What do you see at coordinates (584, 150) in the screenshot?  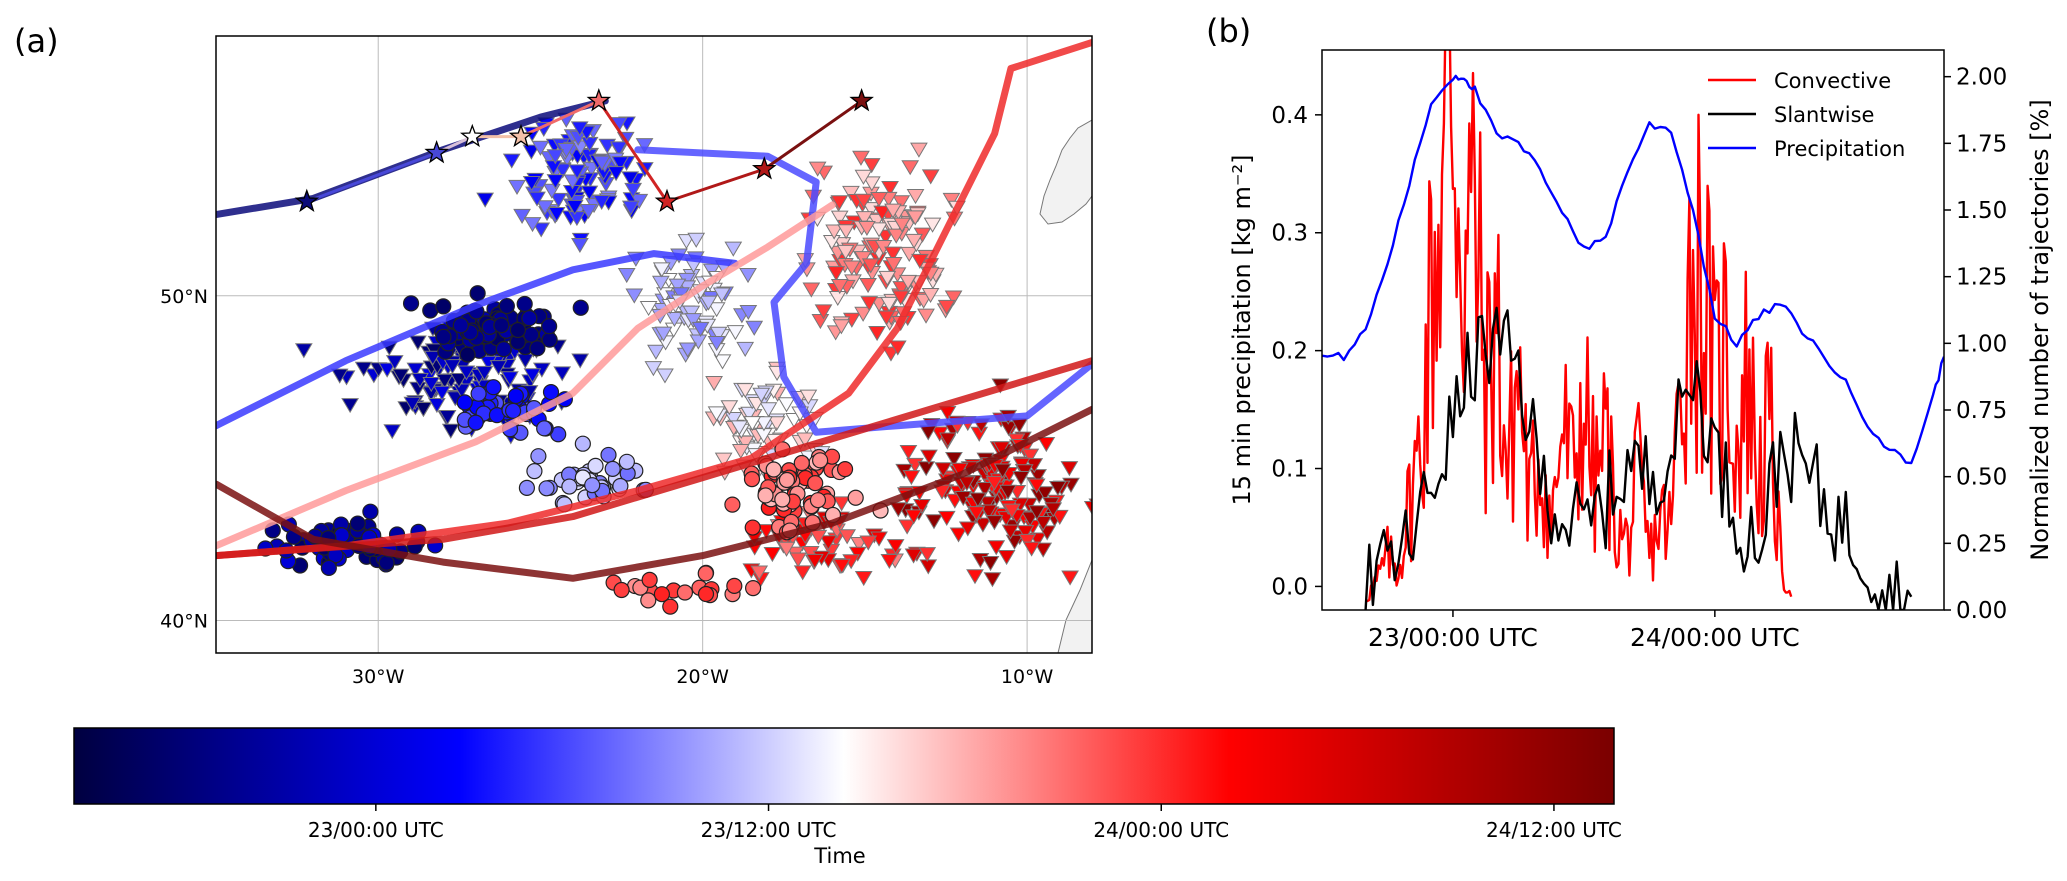 I see `trajectory-stars` at bounding box center [584, 150].